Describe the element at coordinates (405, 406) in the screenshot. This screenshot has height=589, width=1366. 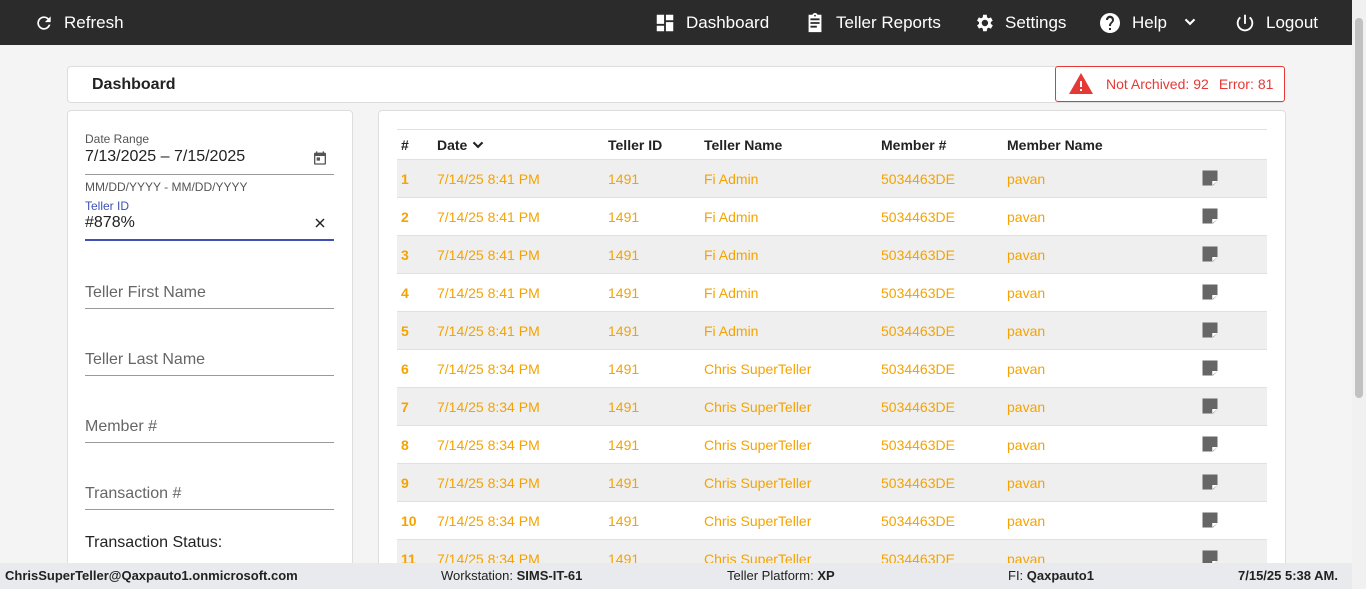
I see `table-cell: 7` at that location.